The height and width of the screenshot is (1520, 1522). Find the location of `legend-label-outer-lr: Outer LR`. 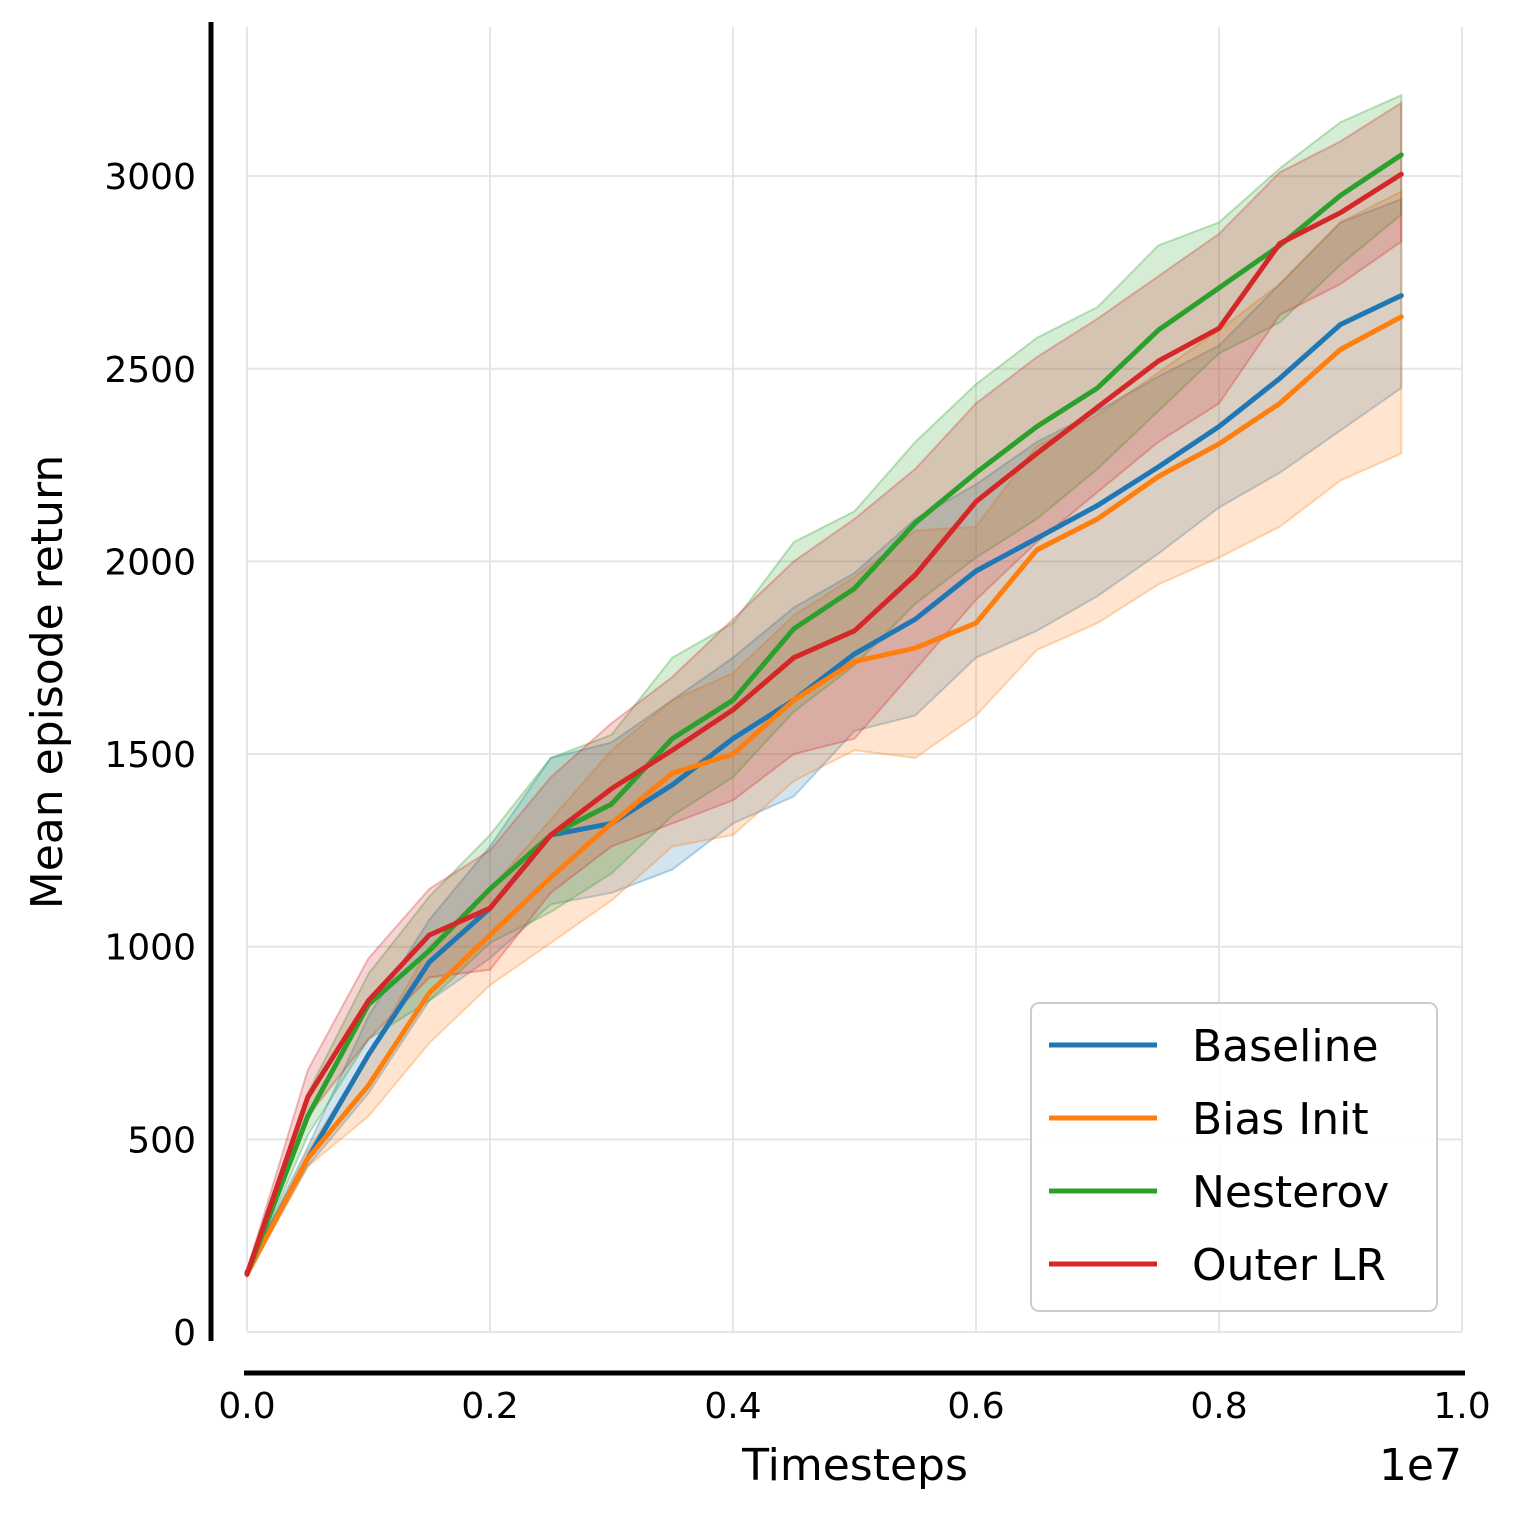

legend-label-outer-lr: Outer LR is located at coordinates (1289, 1265).